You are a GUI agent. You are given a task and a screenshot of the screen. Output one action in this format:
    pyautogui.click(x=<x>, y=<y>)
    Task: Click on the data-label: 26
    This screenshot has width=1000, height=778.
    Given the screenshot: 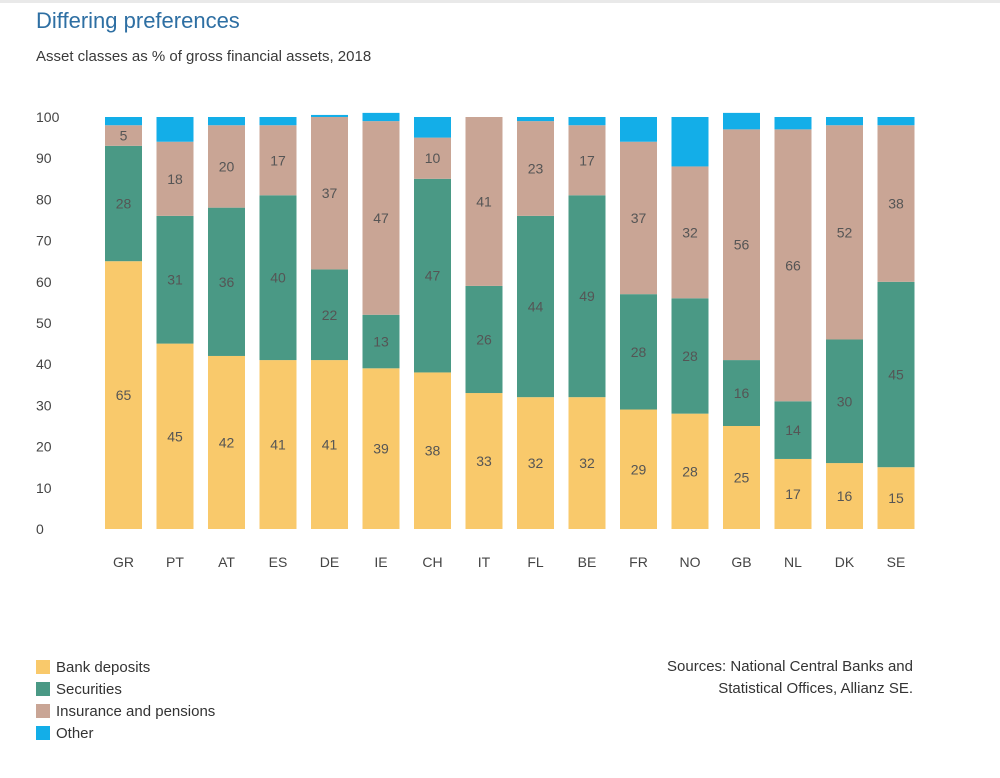 What is the action you would take?
    pyautogui.click(x=484, y=339)
    